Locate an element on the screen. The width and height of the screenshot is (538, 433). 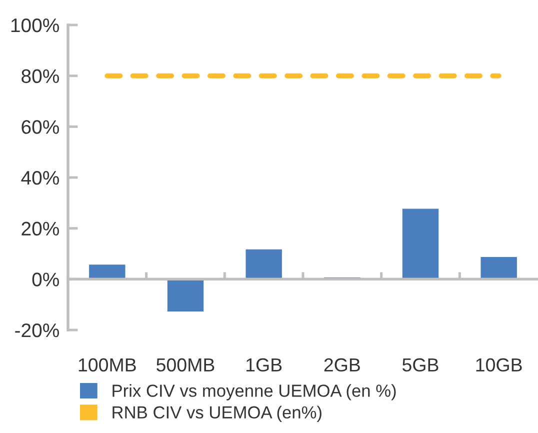
y-tick-label: 80% is located at coordinates (40, 76).